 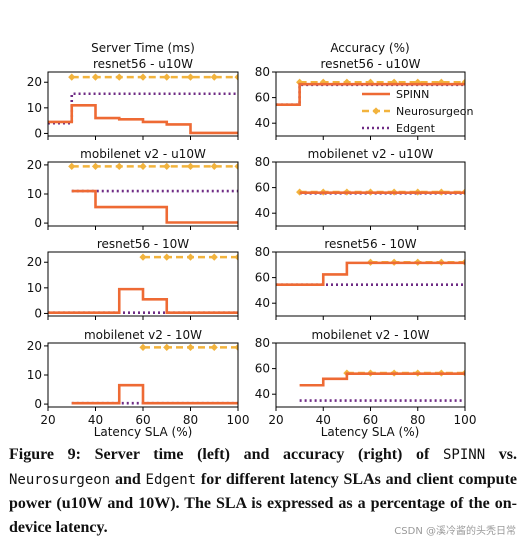 What do you see at coordinates (171, 479) in the screenshot?
I see `caption-edgent: Edgent` at bounding box center [171, 479].